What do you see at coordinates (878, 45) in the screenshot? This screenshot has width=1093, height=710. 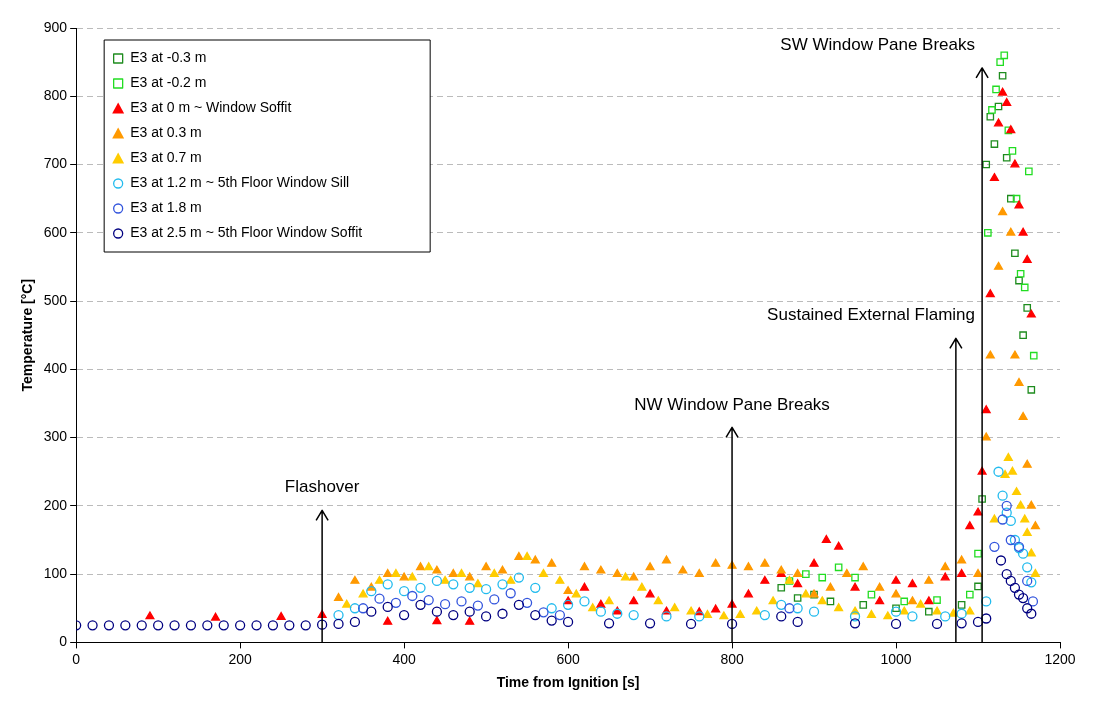 I see `ref-line-label: SW Window Pane Breaks` at bounding box center [878, 45].